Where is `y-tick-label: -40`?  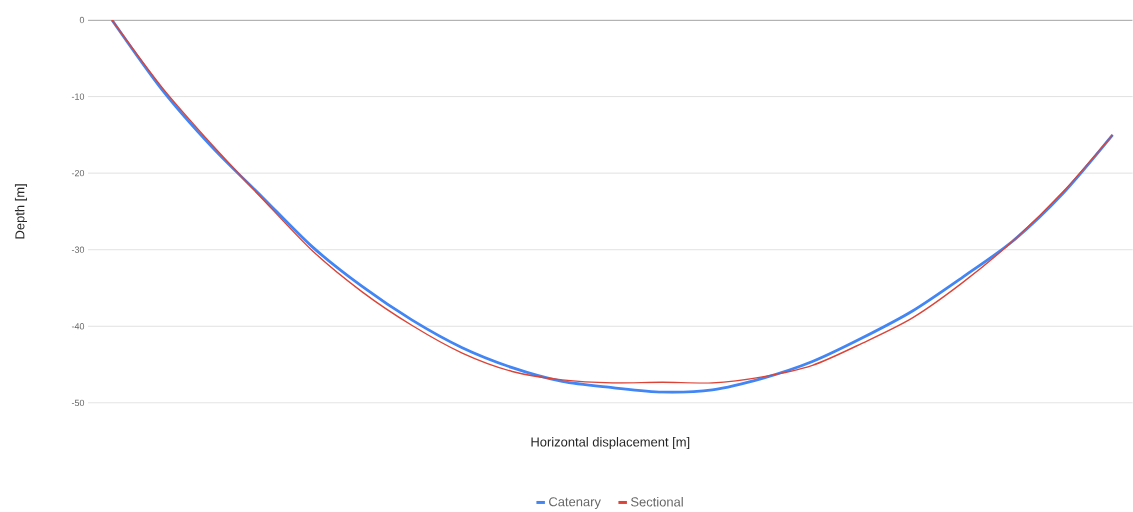
y-tick-label: -40 is located at coordinates (78, 326).